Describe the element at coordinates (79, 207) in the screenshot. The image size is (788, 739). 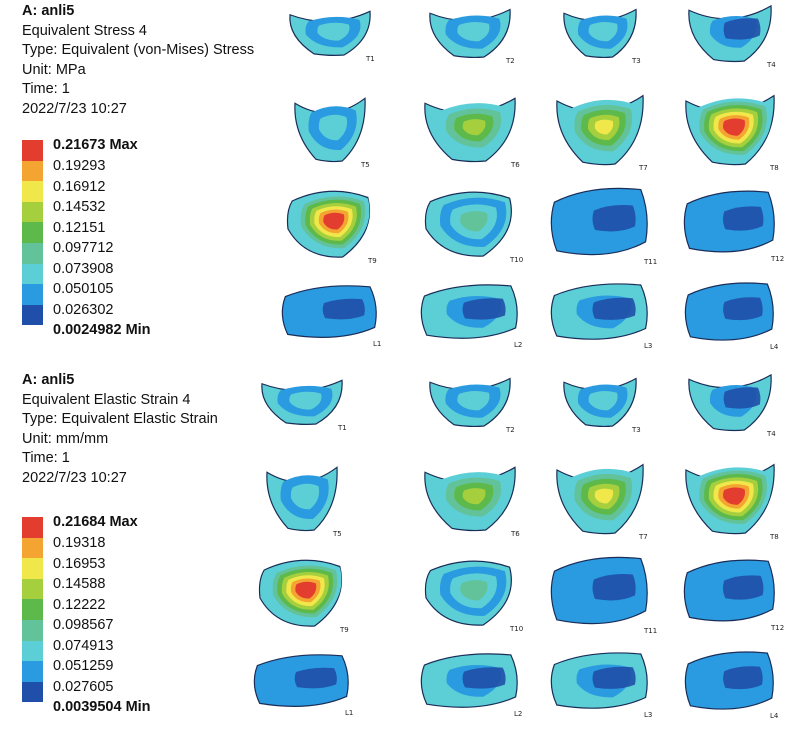
I see `legend-value: 0.14532` at that location.